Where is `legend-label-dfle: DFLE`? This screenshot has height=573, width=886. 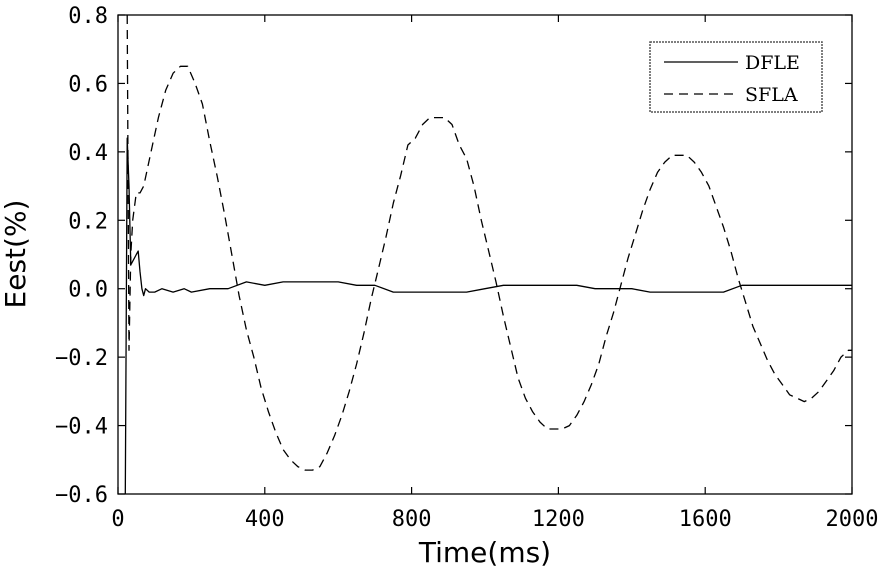
legend-label-dfle: DFLE is located at coordinates (772, 63).